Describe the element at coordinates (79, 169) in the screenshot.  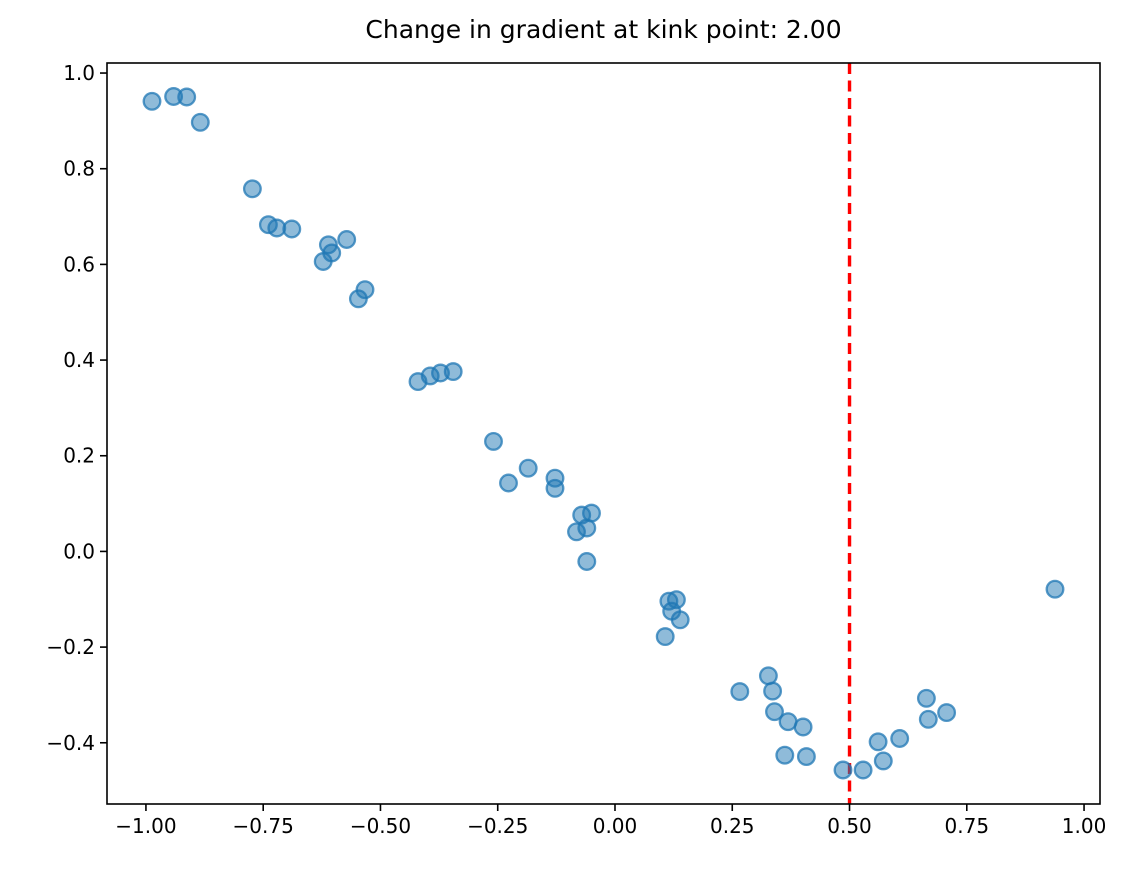
I see `y-tick-label: 0.8` at that location.